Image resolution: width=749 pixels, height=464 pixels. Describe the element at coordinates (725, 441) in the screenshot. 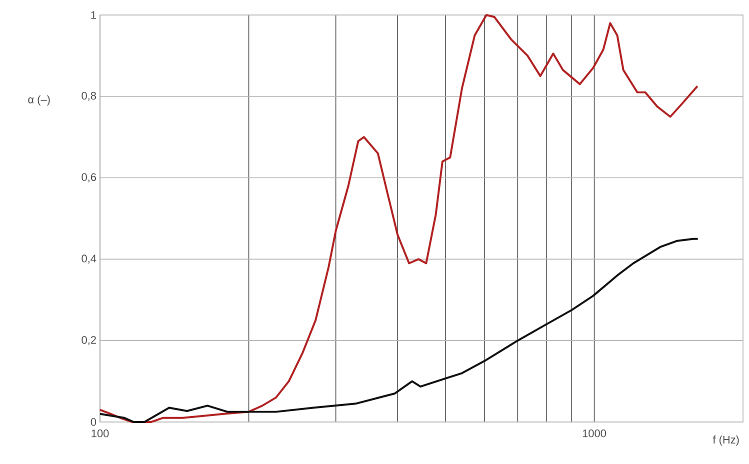

I see `x-axis-title: f (Hz)` at that location.